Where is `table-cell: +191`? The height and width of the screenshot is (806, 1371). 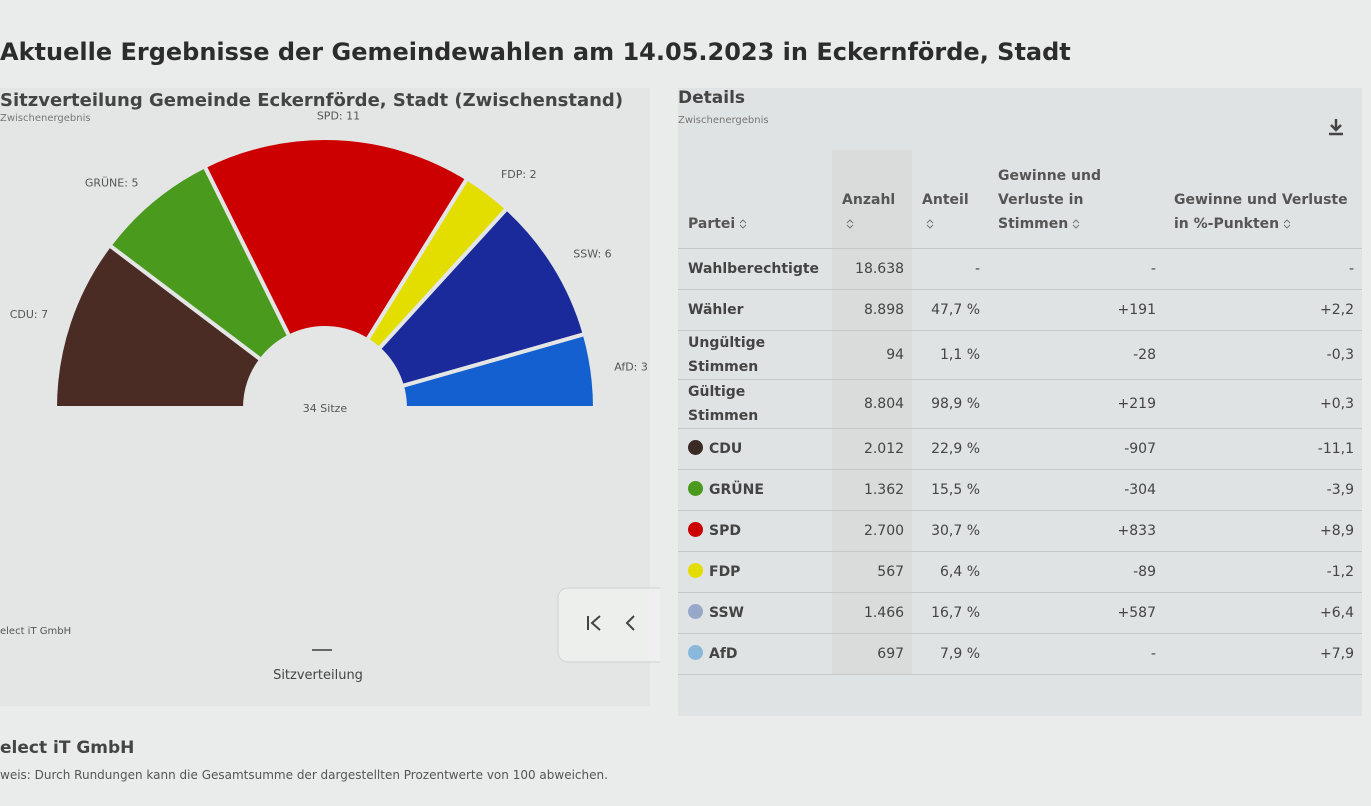 table-cell: +191 is located at coordinates (1076, 310).